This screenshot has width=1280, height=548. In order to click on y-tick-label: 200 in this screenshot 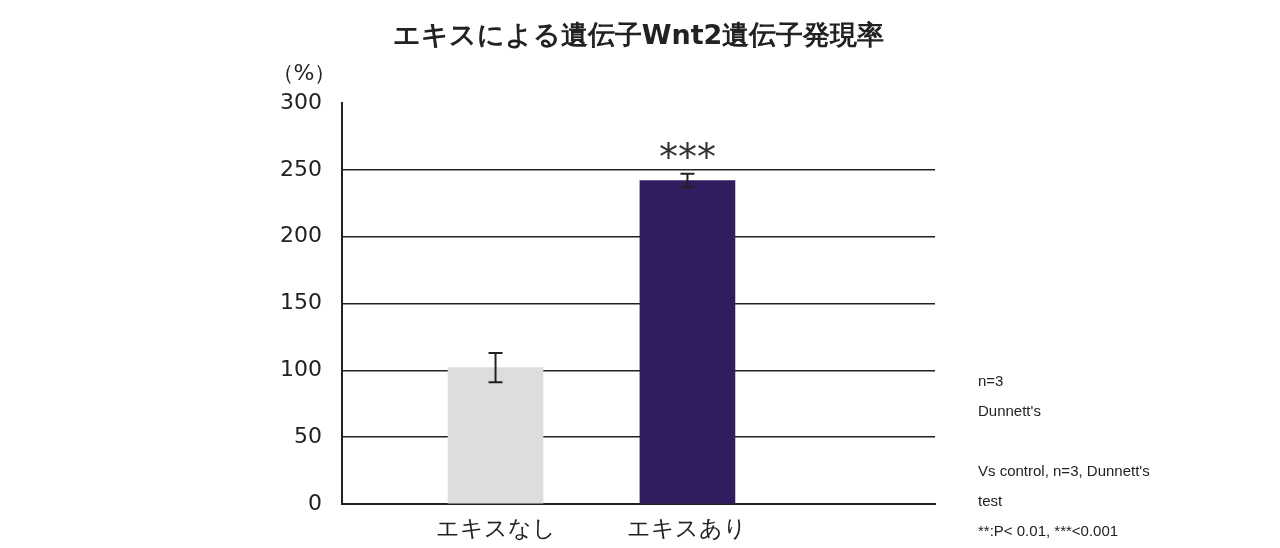, I will do `click(301, 235)`.